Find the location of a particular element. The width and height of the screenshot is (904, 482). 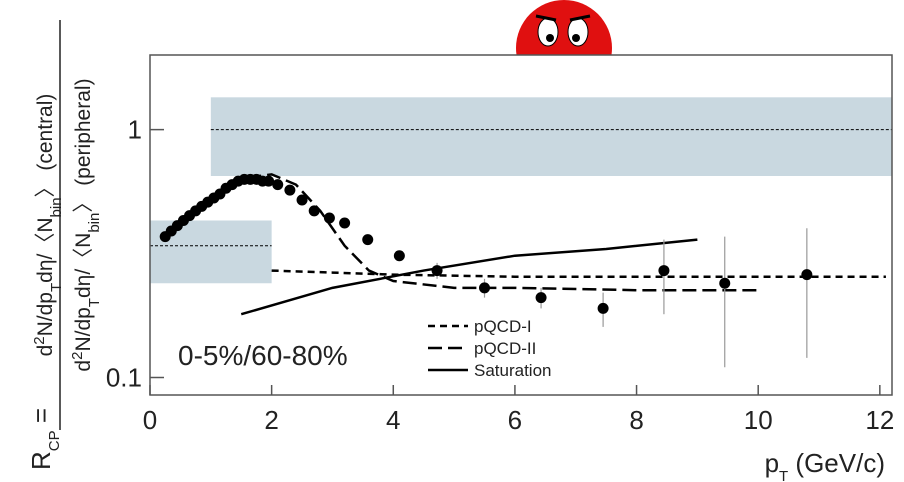

x-tick-label: 6 is located at coordinates (515, 420).